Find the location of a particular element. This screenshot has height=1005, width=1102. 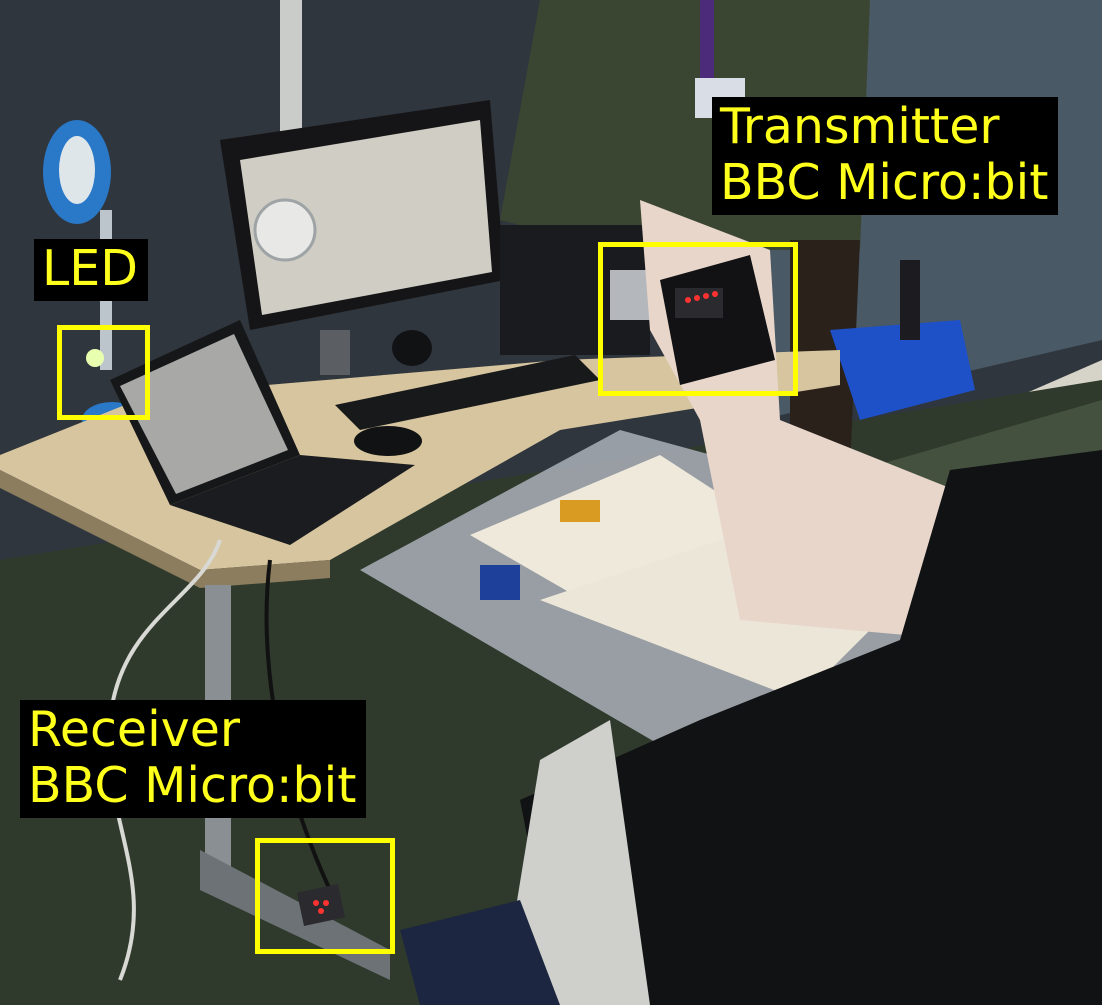

mouse is located at coordinates (388, 441).